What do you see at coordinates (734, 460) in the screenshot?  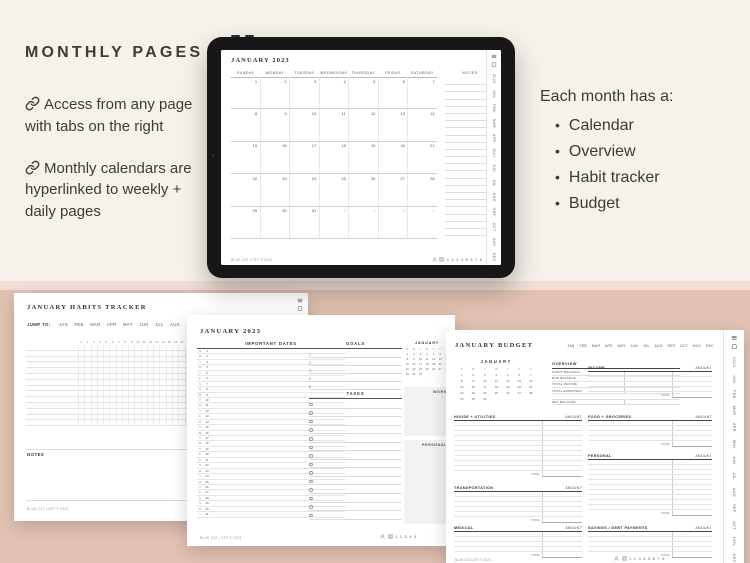 I see `side-tab: JUN` at bounding box center [734, 460].